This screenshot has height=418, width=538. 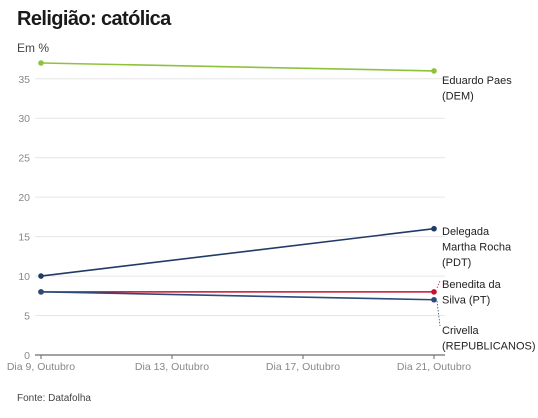 What do you see at coordinates (54, 398) in the screenshot?
I see `source-note: Fonte: Datafolha` at bounding box center [54, 398].